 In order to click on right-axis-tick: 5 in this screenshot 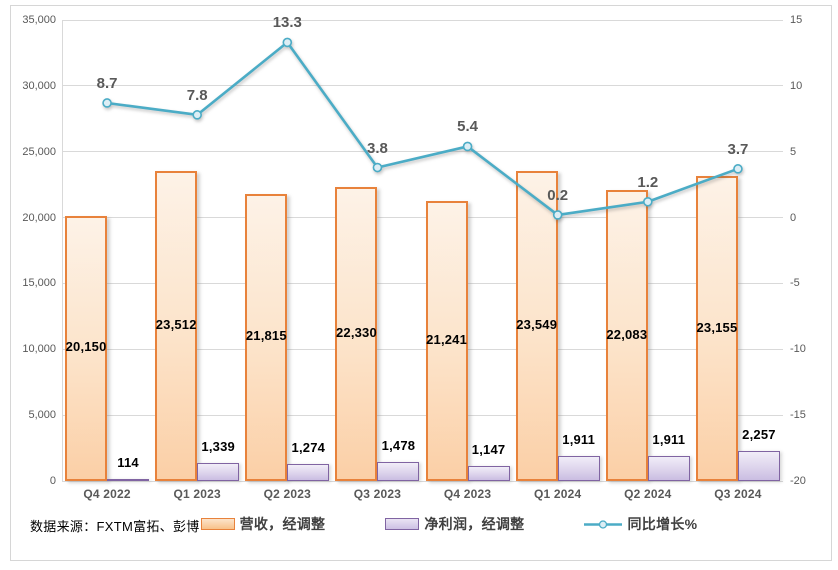, I will do `click(793, 151)`.